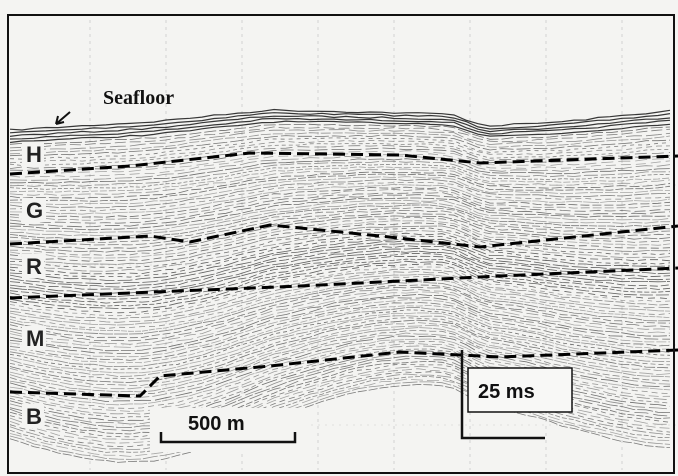 The width and height of the screenshot is (678, 476). What do you see at coordinates (216, 424) in the screenshot?
I see `horizontal-scale-label: 500 m` at bounding box center [216, 424].